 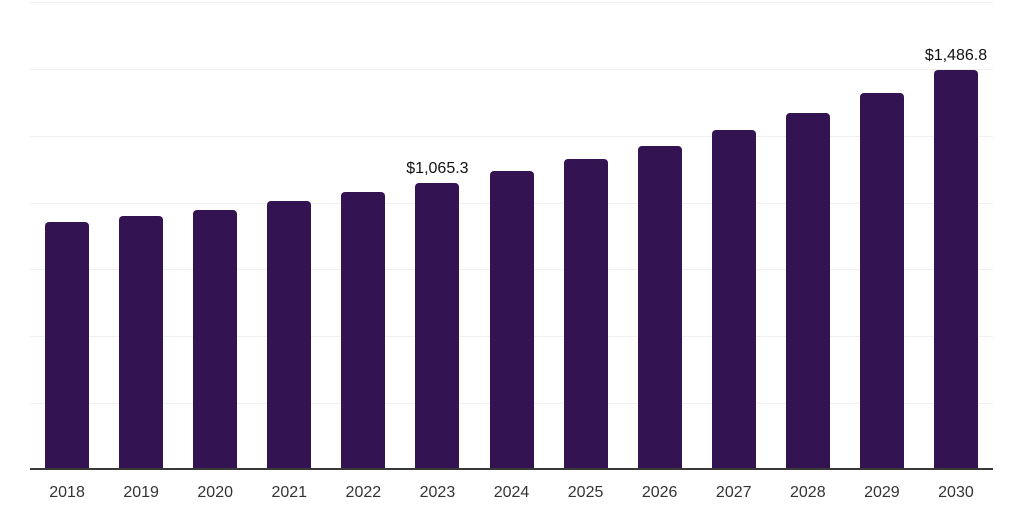 I want to click on x-tick-label-2030: 2030, so click(x=956, y=492).